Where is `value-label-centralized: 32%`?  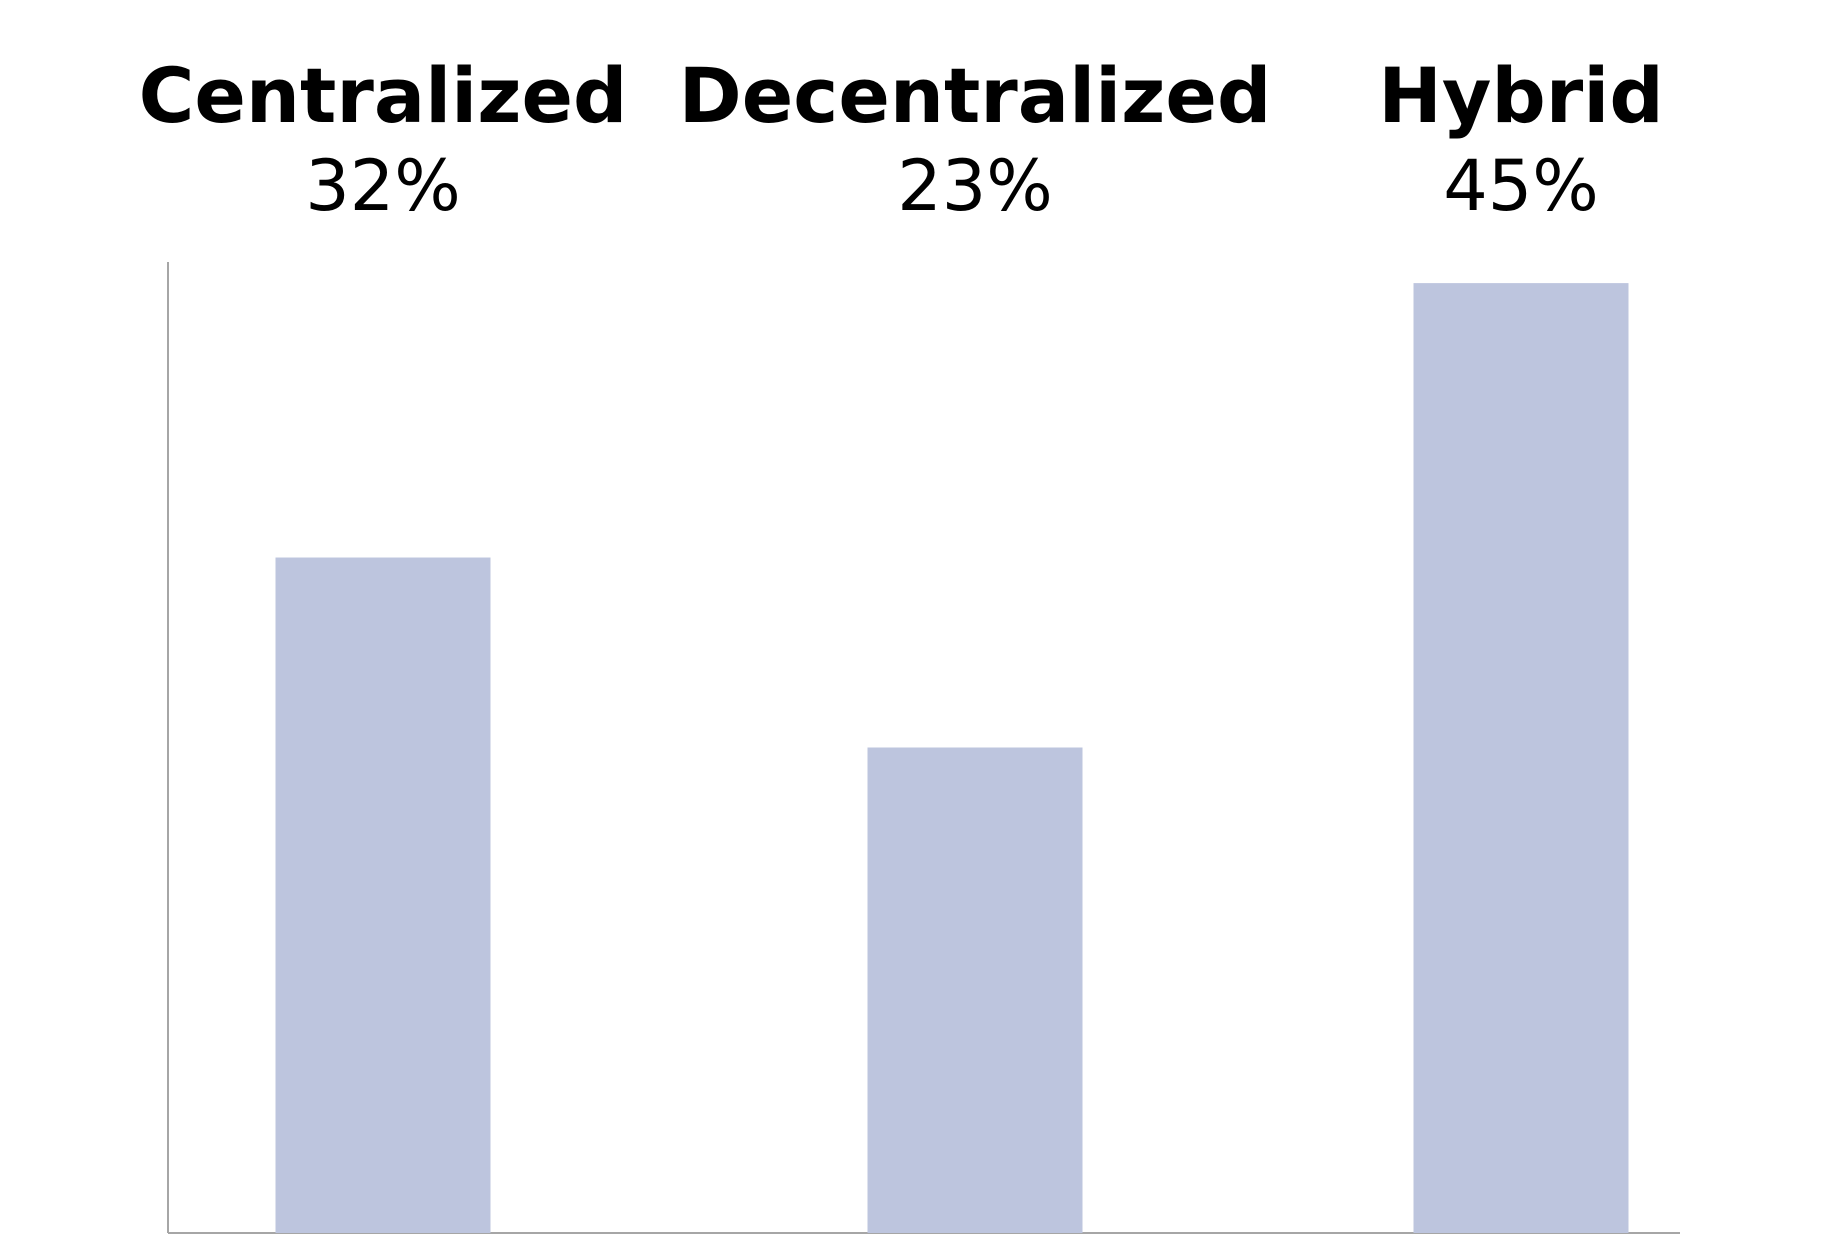
value-label-centralized: 32% is located at coordinates (383, 186).